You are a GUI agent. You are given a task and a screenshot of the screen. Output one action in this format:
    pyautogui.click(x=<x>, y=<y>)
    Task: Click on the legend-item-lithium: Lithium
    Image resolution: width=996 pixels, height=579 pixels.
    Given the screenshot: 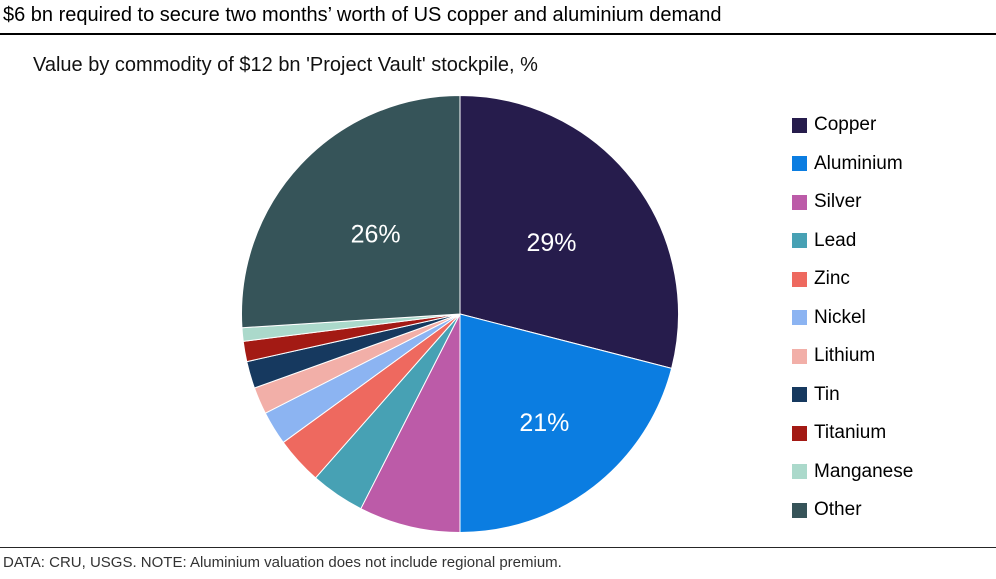 What is the action you would take?
    pyautogui.click(x=852, y=356)
    